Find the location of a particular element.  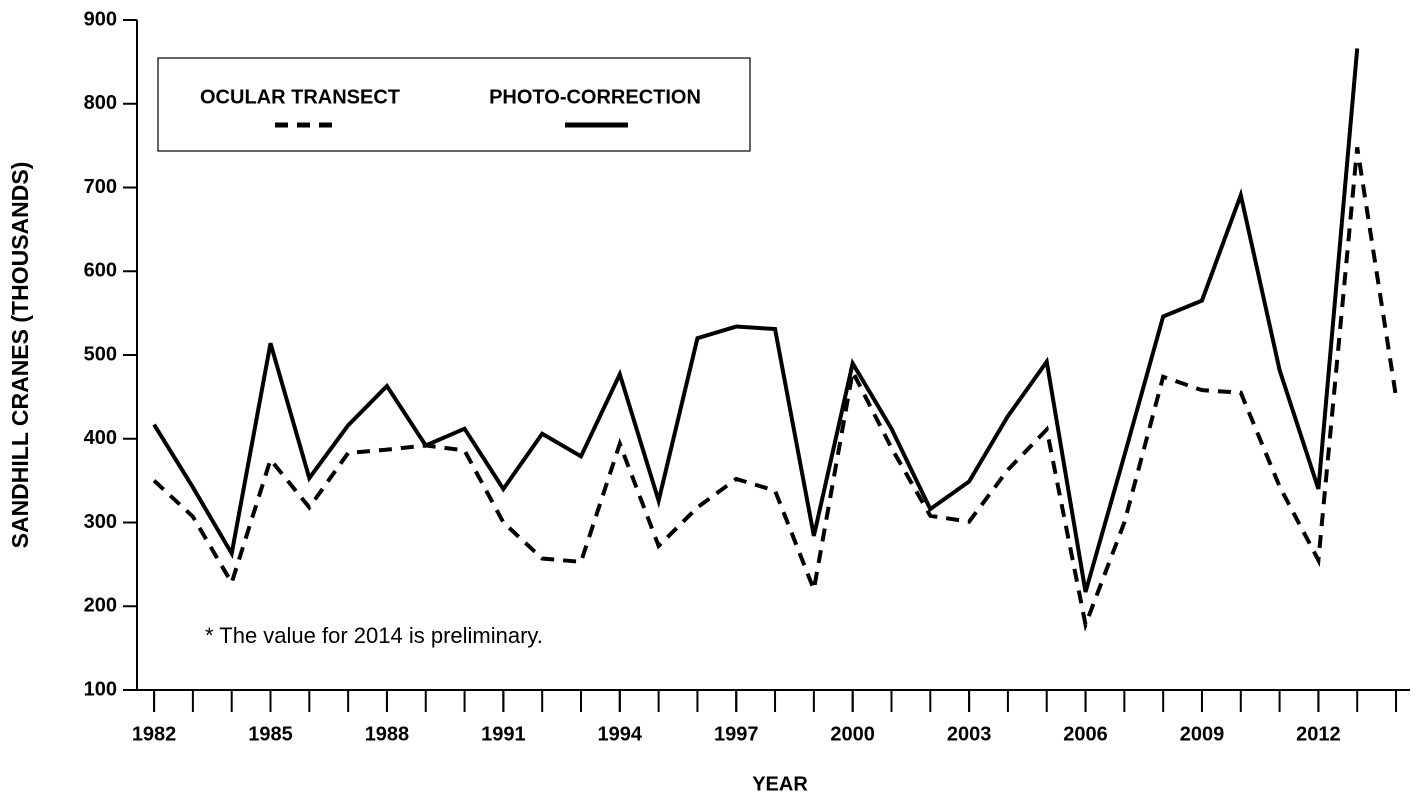

y-tick-label: 500 is located at coordinates (100, 354).